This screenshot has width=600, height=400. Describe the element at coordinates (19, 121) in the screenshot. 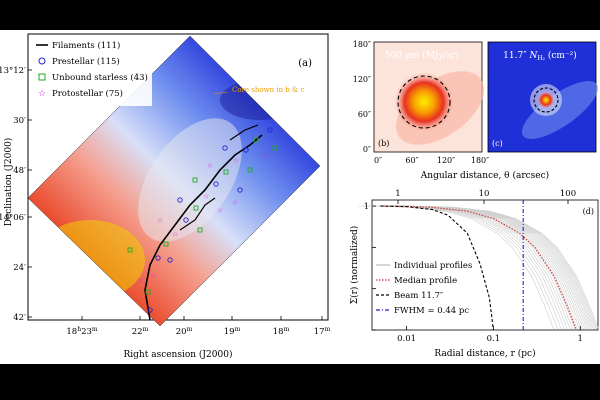

I see `y-tick-label: 30′` at that location.